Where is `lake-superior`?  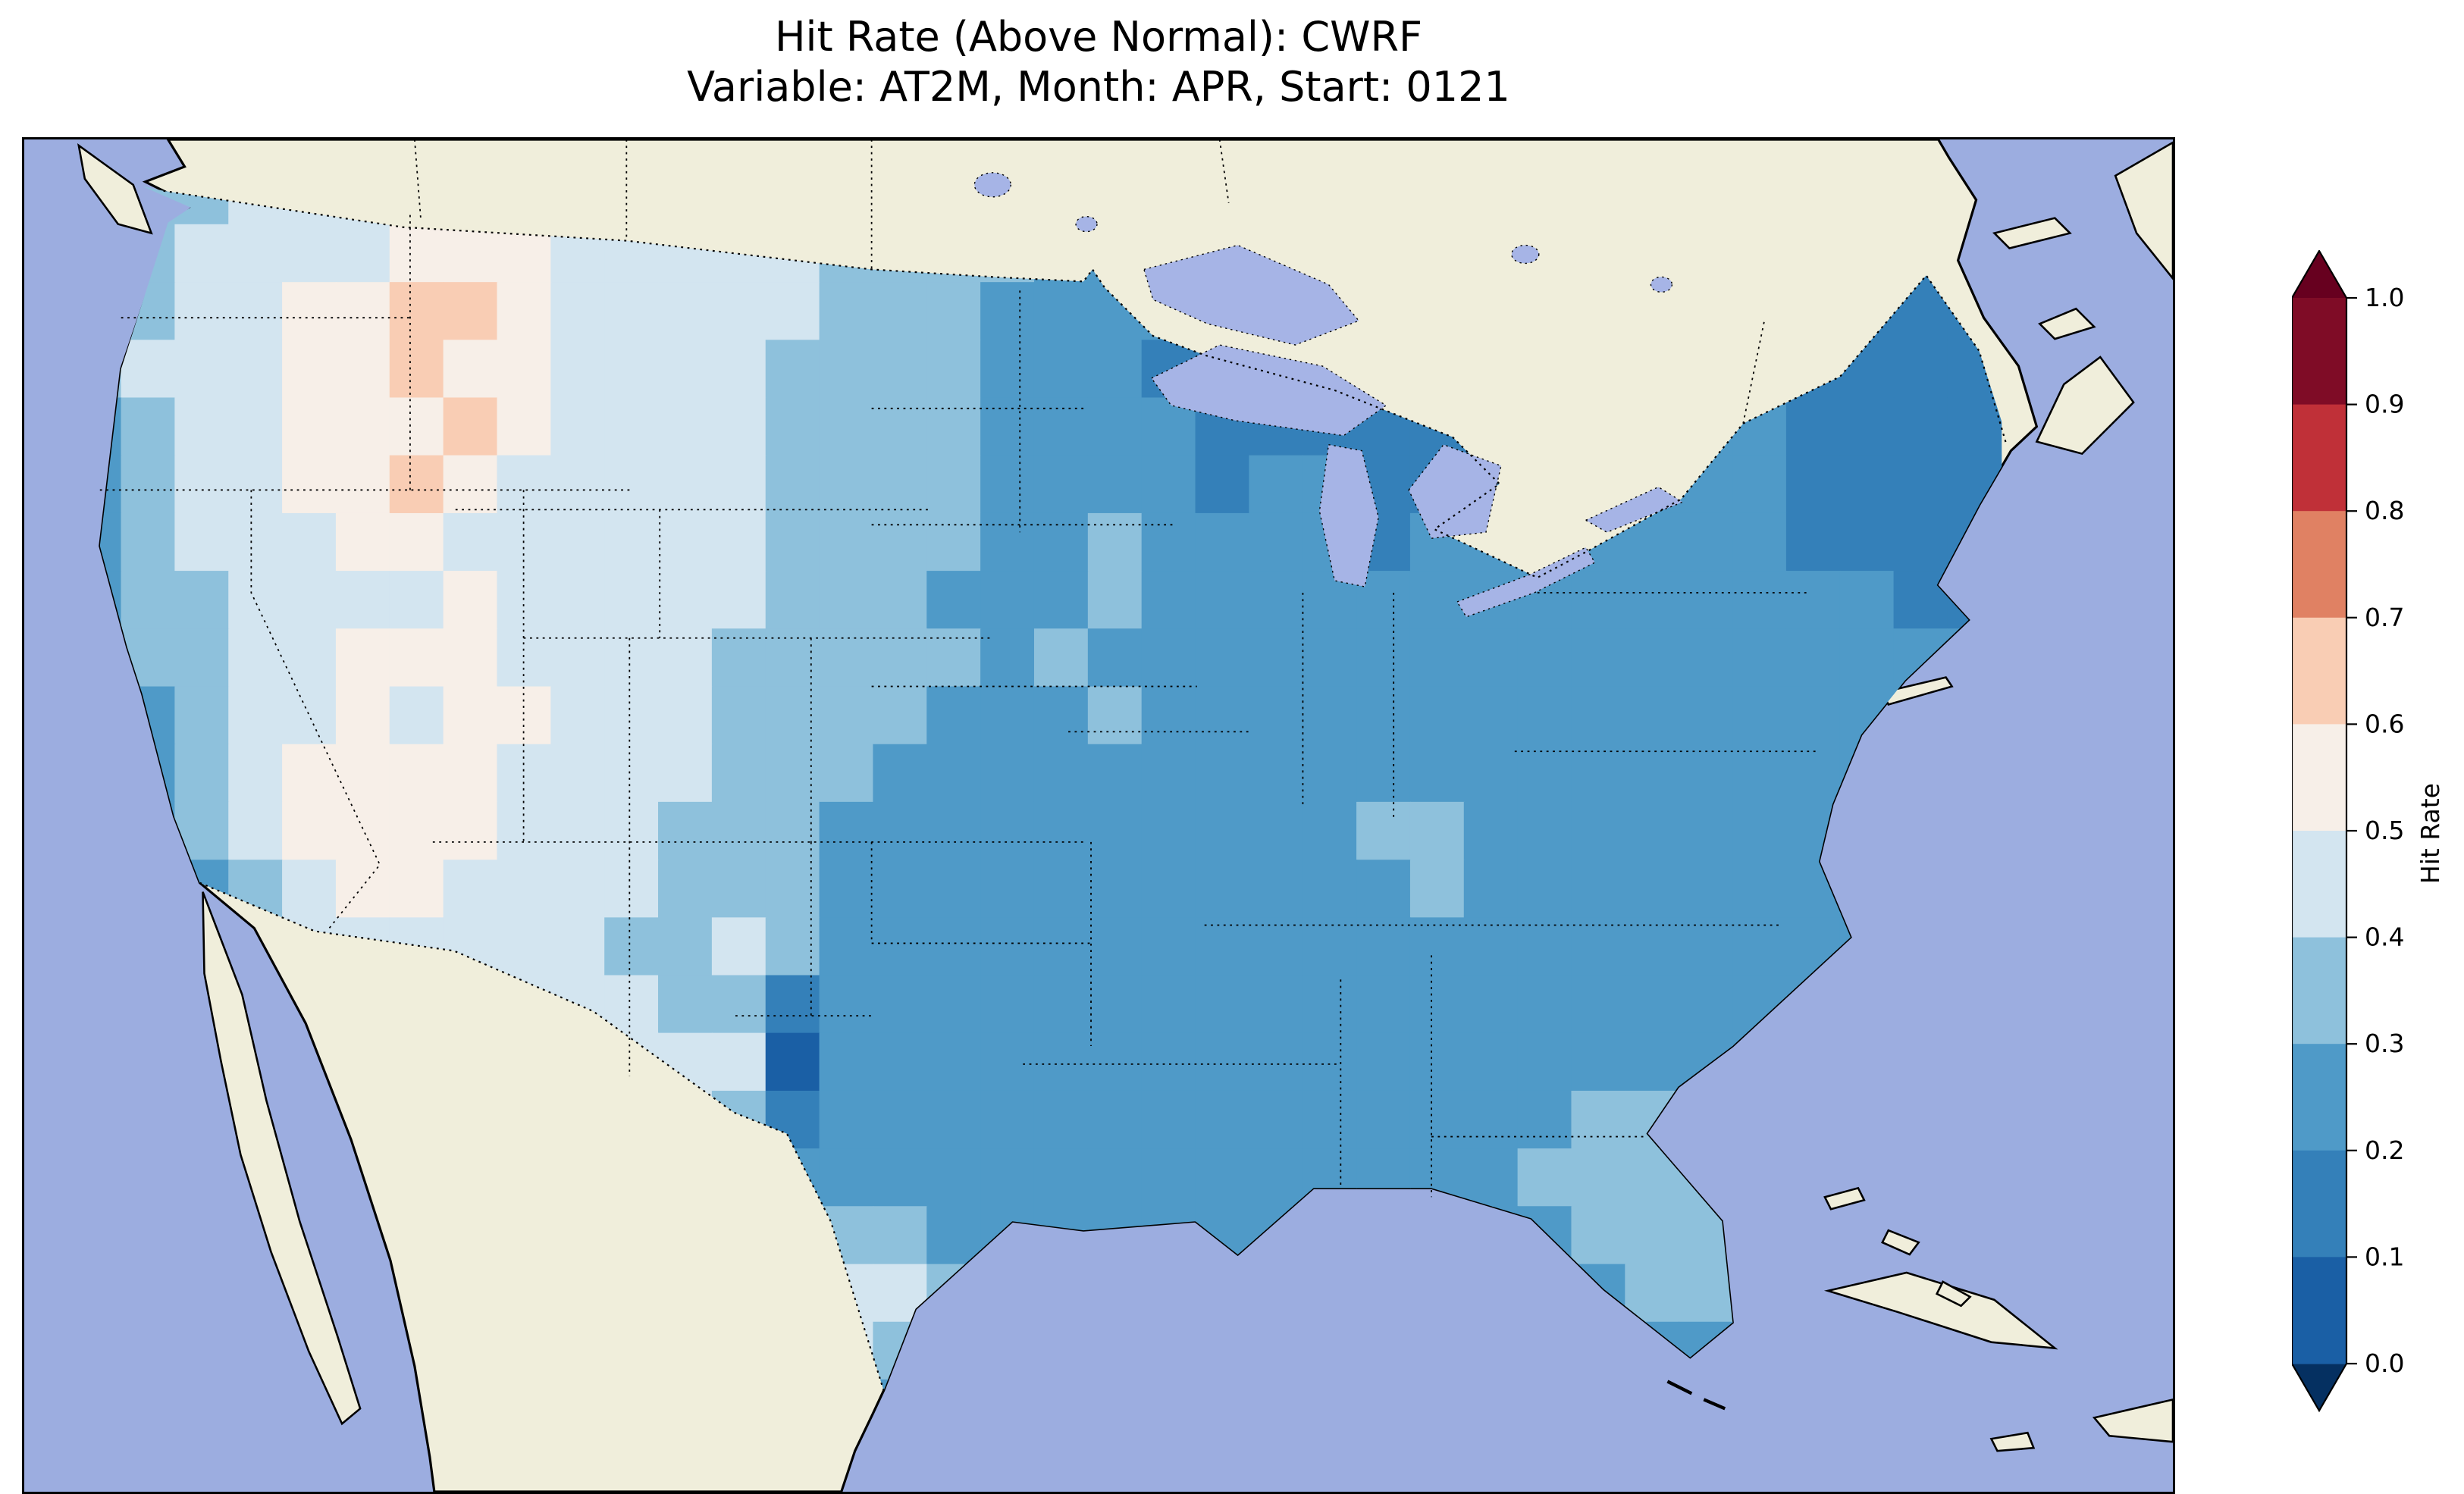 lake-superior is located at coordinates (1268, 390).